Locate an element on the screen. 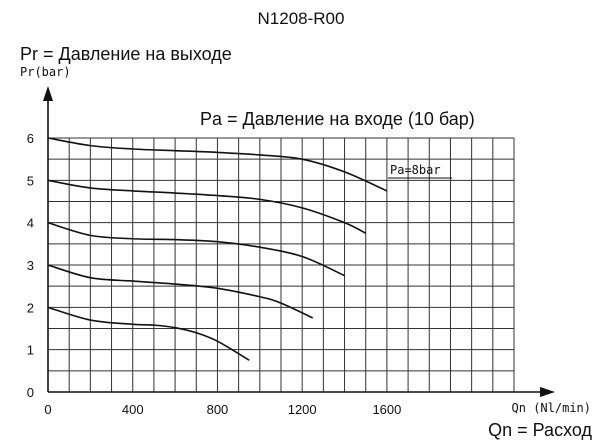 This screenshot has width=603, height=447. y-tick-label: 6 is located at coordinates (30, 138).